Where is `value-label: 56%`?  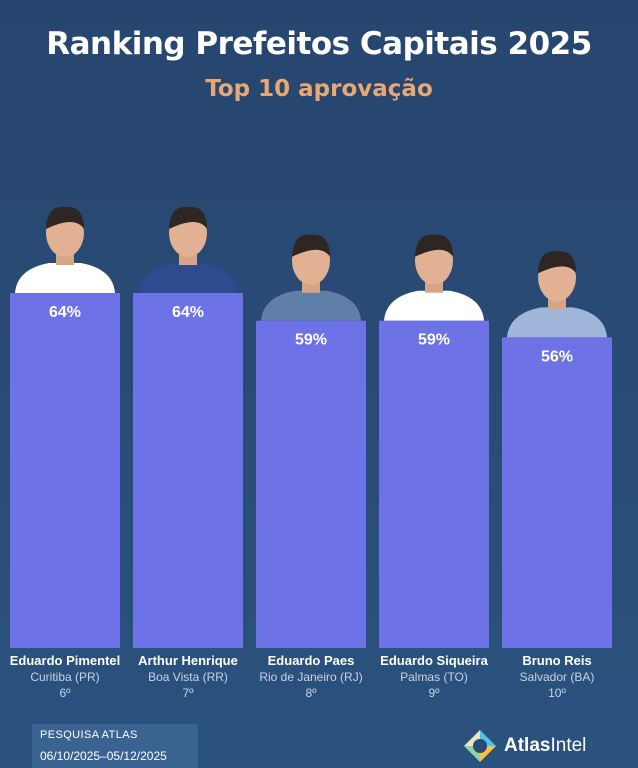 value-label: 56% is located at coordinates (557, 356).